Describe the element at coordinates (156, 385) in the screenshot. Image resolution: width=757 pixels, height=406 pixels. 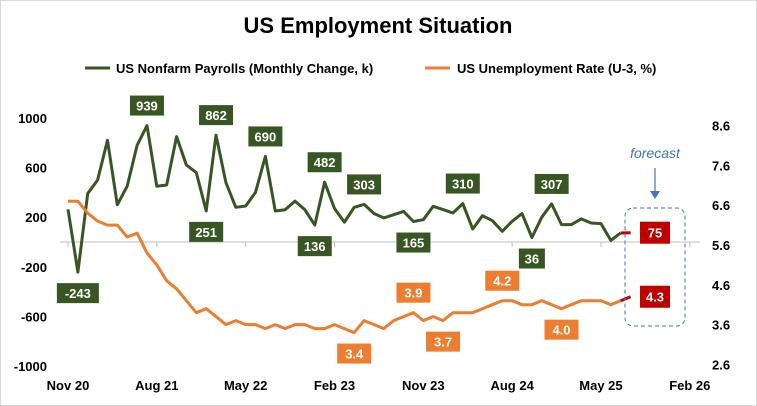
I see `x-tick-label: Aug 21` at that location.